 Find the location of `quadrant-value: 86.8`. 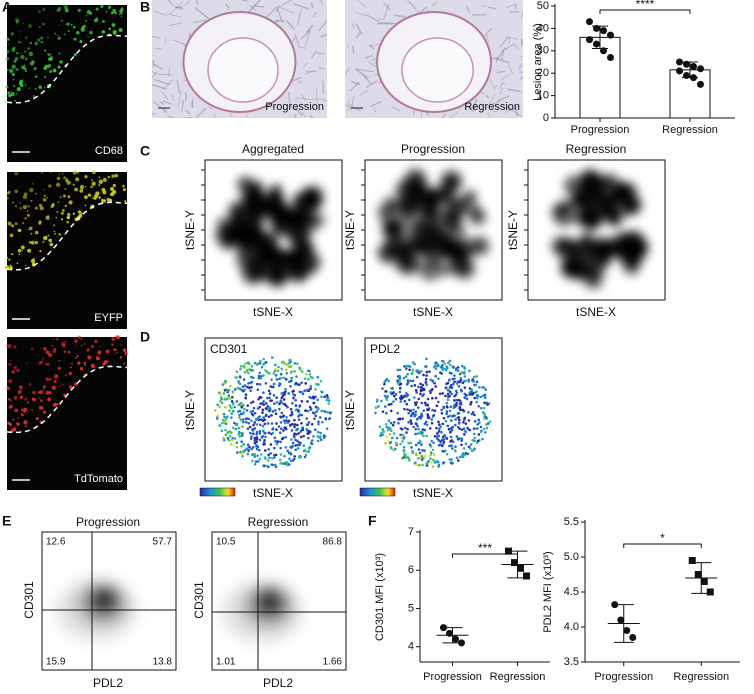

quadrant-value: 86.8 is located at coordinates (333, 542).